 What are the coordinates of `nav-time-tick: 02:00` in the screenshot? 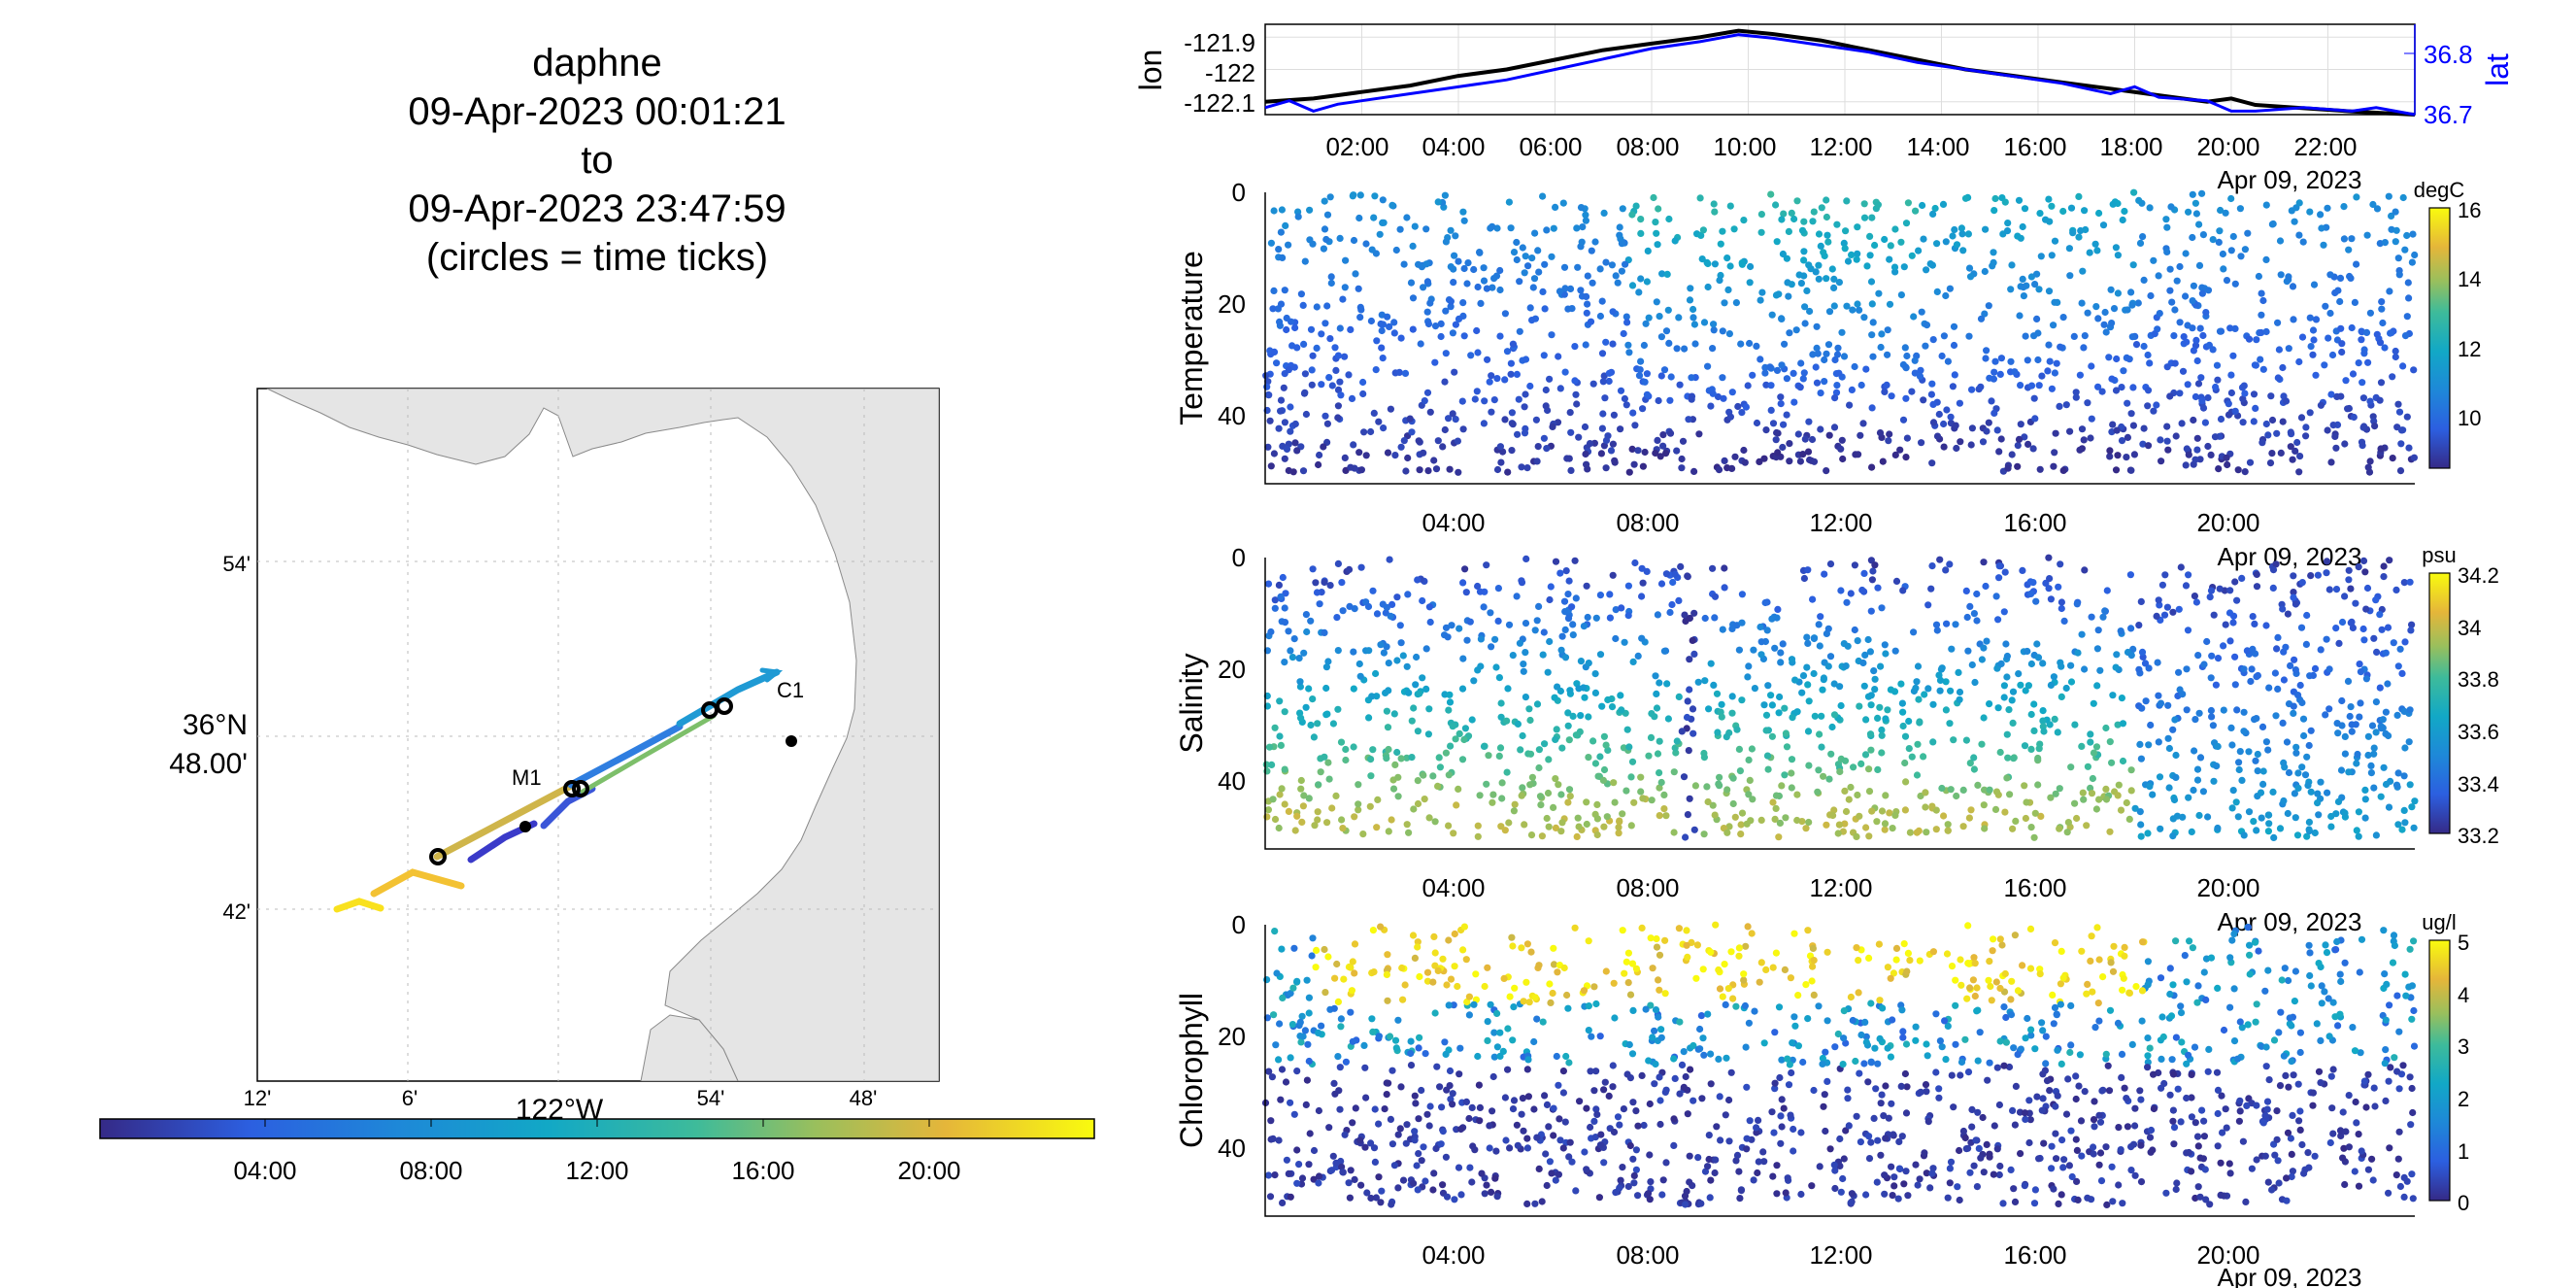 It's located at (1357, 146).